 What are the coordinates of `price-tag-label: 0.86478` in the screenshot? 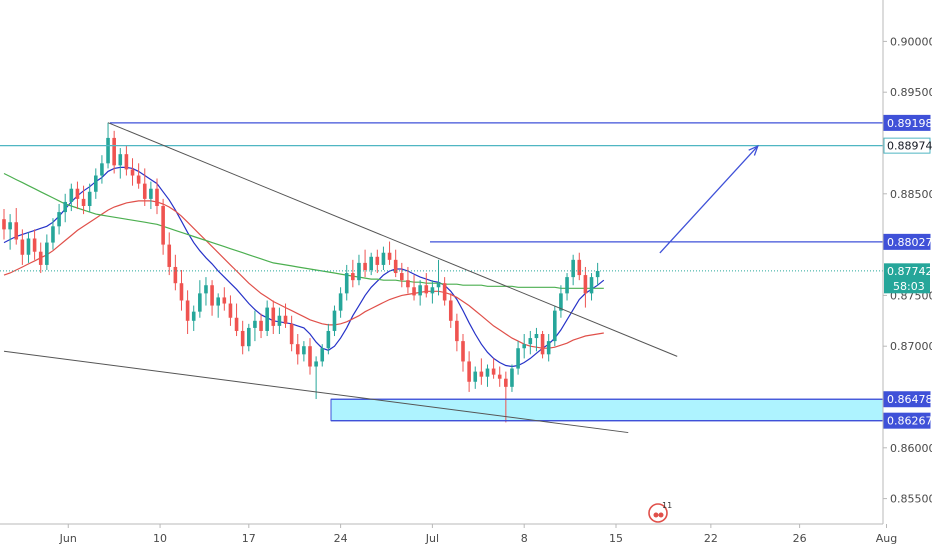 It's located at (909, 399).